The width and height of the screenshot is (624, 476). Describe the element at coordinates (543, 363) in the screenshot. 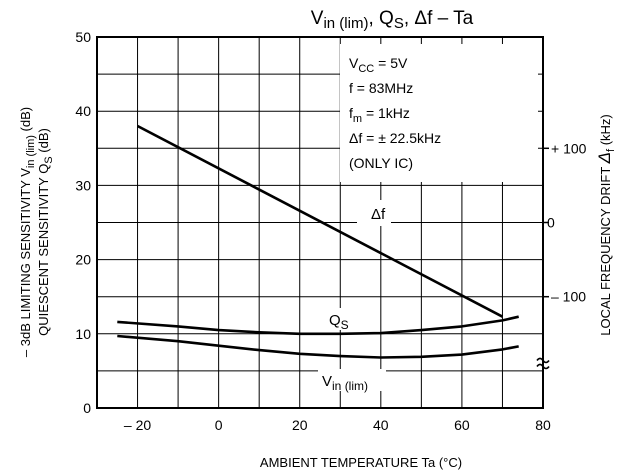

I see `axis-break-symbol` at that location.